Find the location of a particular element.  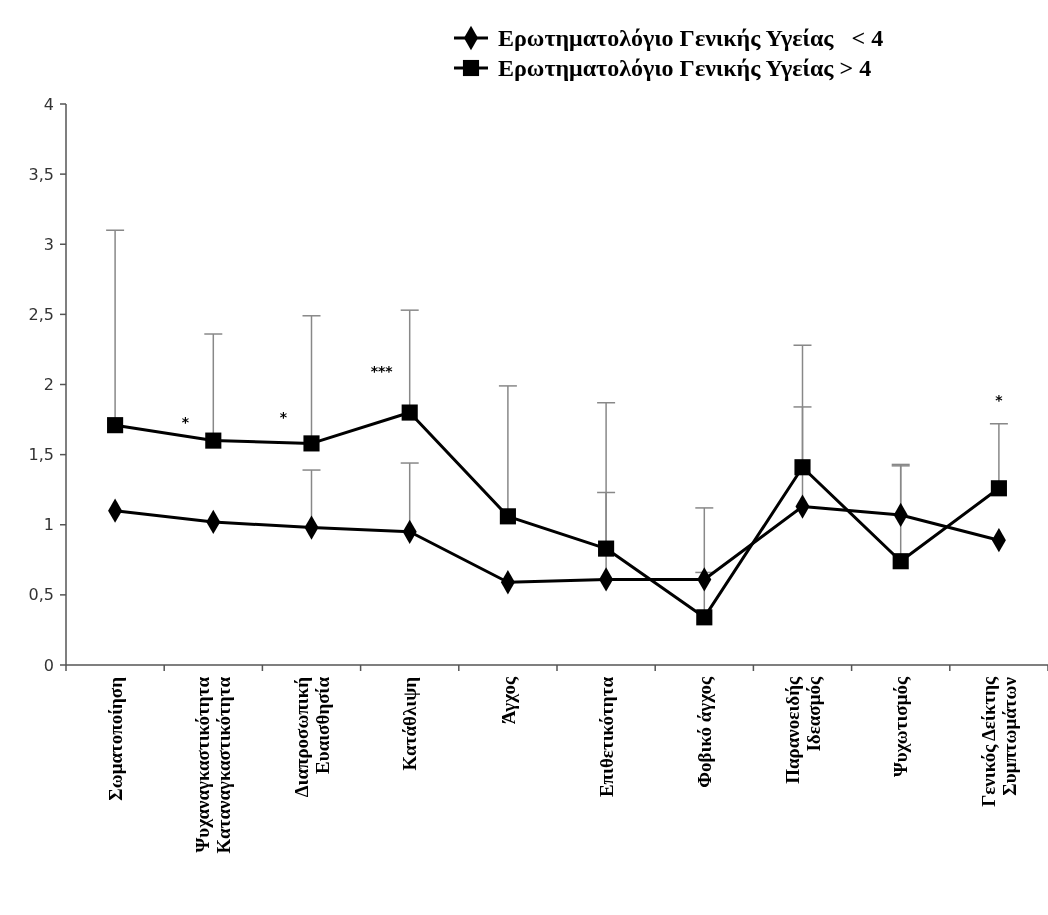

y-tick-label: 1,5 is located at coordinates (41, 455).